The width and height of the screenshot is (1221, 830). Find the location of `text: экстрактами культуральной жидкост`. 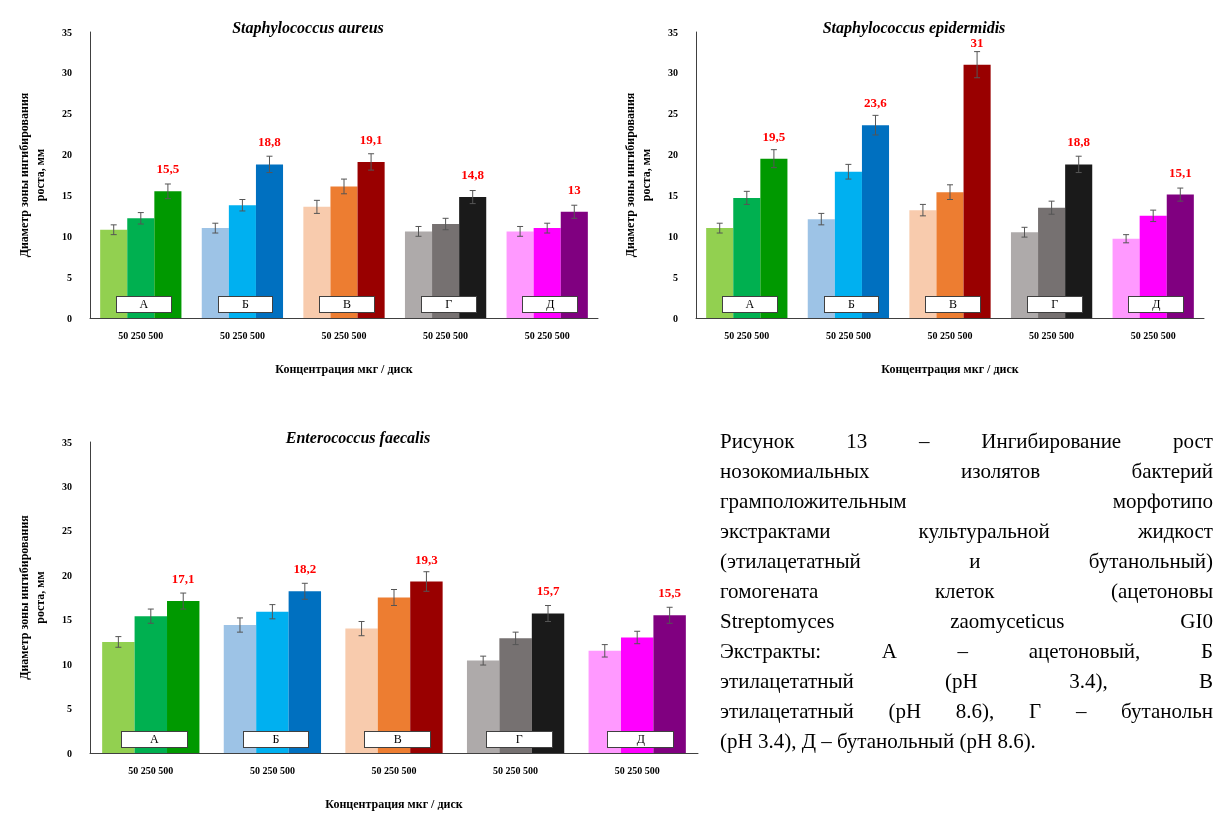

text: экстрактами культуральной жидкост is located at coordinates (966, 531).